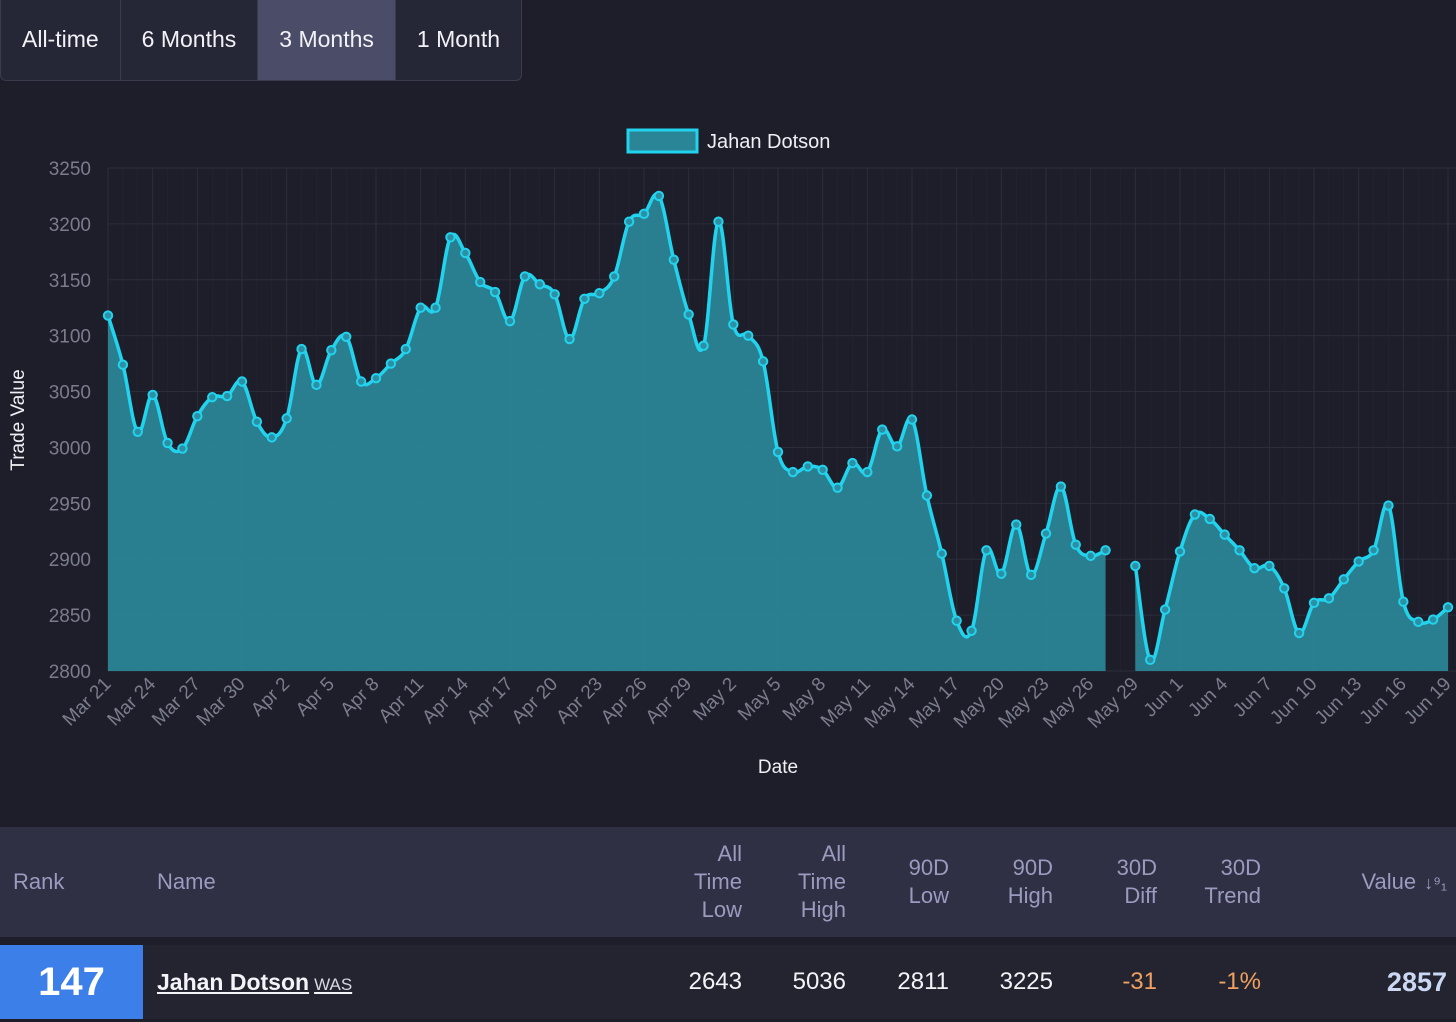 This screenshot has height=1022, width=1456. What do you see at coordinates (327, 40) in the screenshot?
I see `tab-3-months: 3 Months` at bounding box center [327, 40].